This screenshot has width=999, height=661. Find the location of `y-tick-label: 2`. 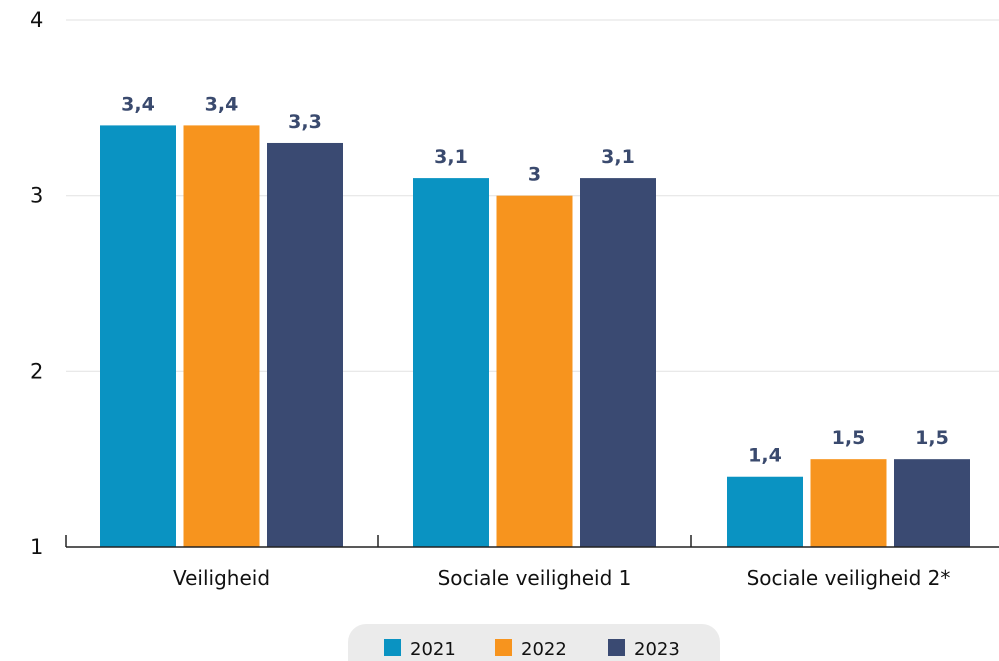

y-tick-label: 2 is located at coordinates (36, 371).